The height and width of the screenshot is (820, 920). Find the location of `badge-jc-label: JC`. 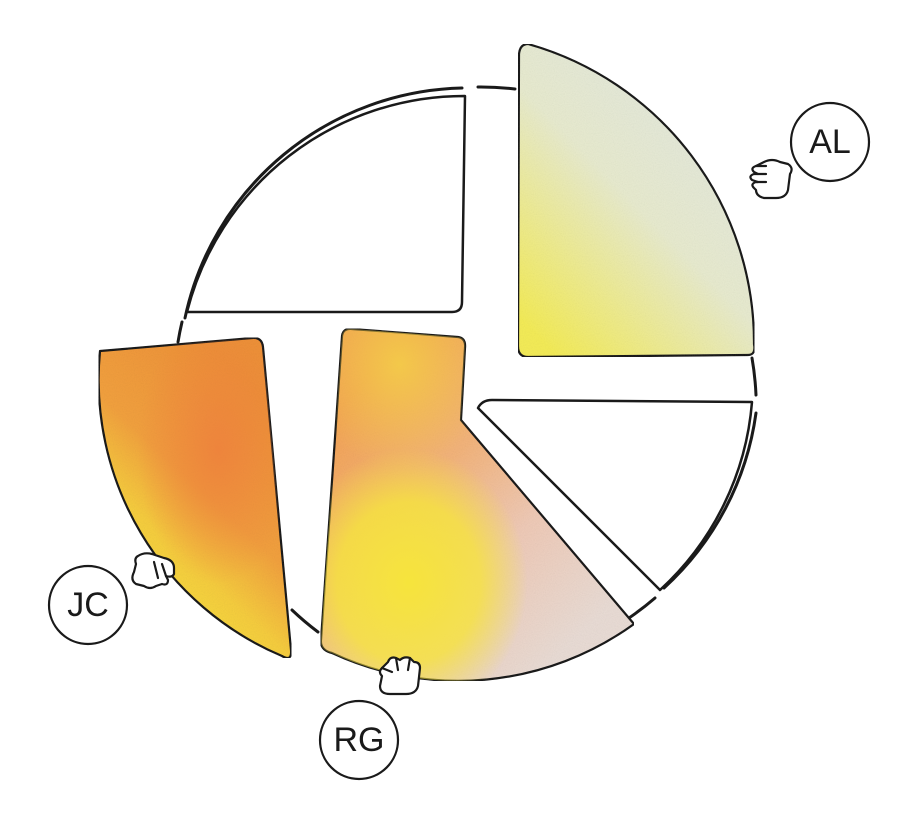

badge-jc-label: JC is located at coordinates (88, 605).